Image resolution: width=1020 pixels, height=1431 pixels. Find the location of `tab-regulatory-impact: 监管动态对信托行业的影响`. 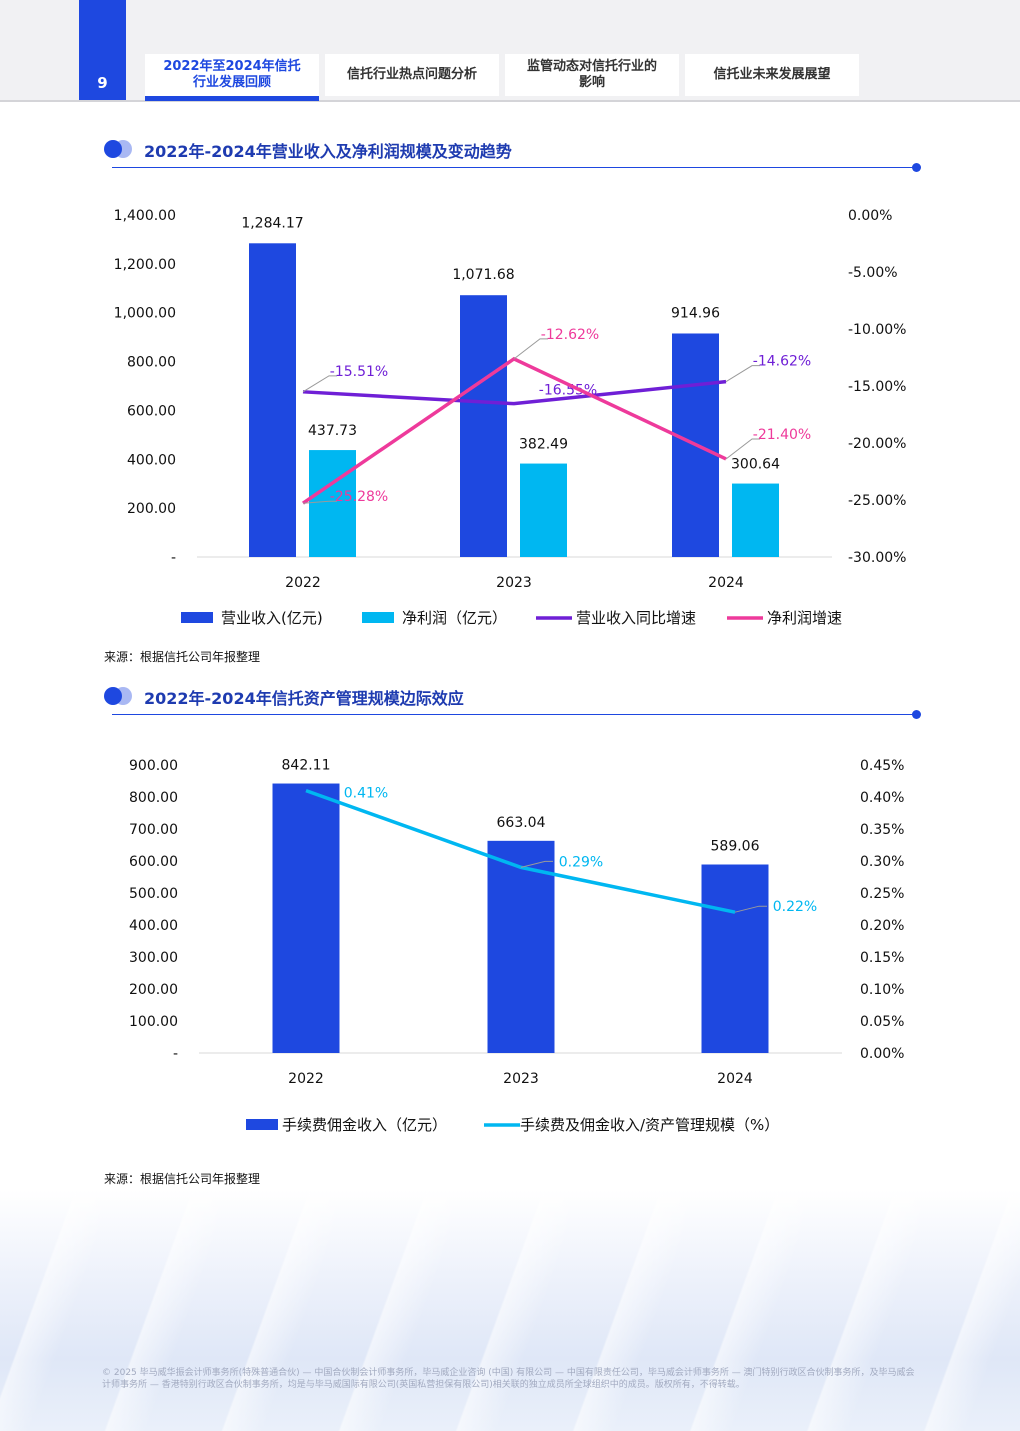

tab-regulatory-impact: 监管动态对信托行业的影响 is located at coordinates (592, 75).